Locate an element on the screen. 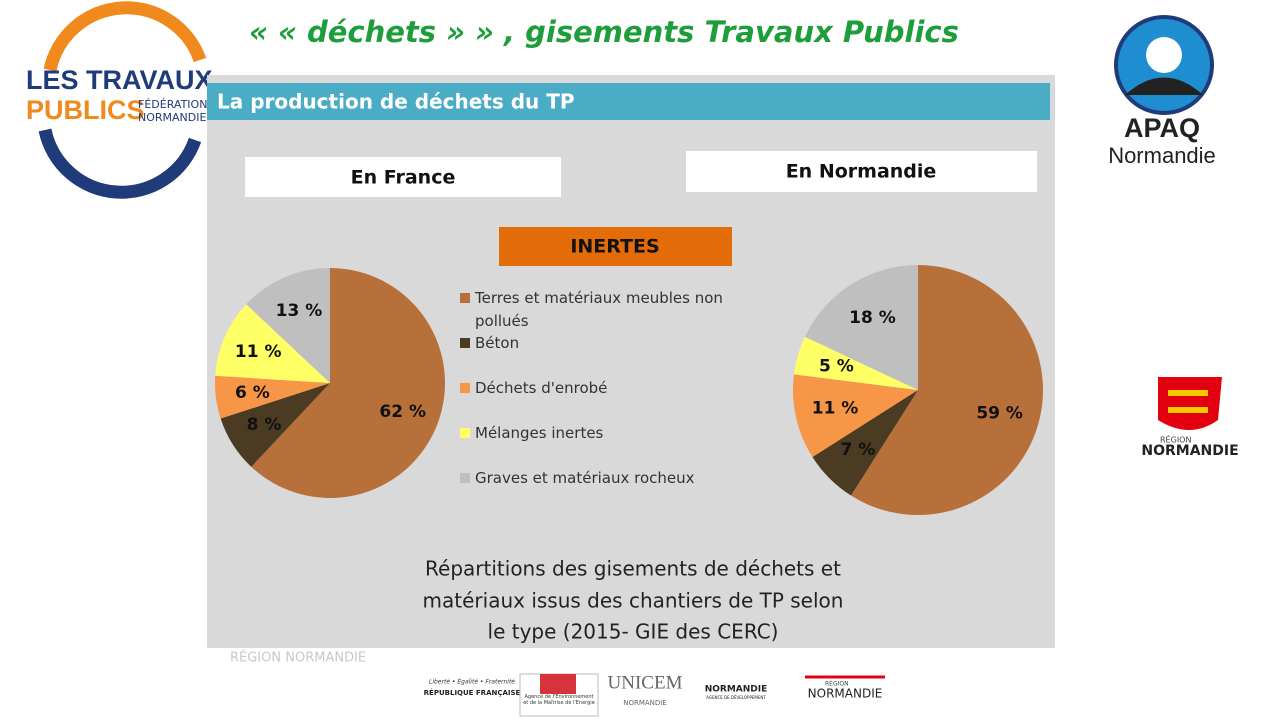 The image size is (1280, 720). chart-title: En France is located at coordinates (403, 178).